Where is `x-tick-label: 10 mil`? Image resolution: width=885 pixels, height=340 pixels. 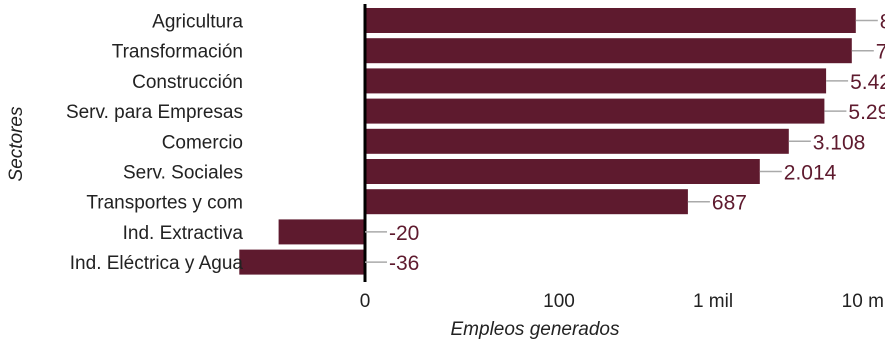
x-tick-label: 10 mil is located at coordinates (863, 301).